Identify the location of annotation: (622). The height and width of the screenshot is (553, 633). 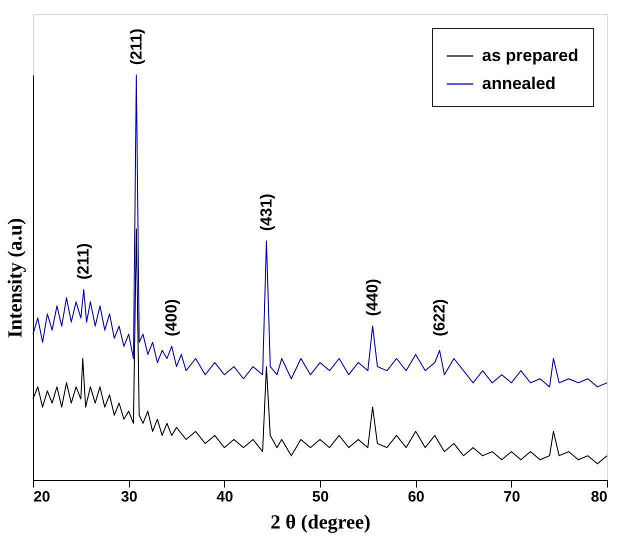
(440, 317).